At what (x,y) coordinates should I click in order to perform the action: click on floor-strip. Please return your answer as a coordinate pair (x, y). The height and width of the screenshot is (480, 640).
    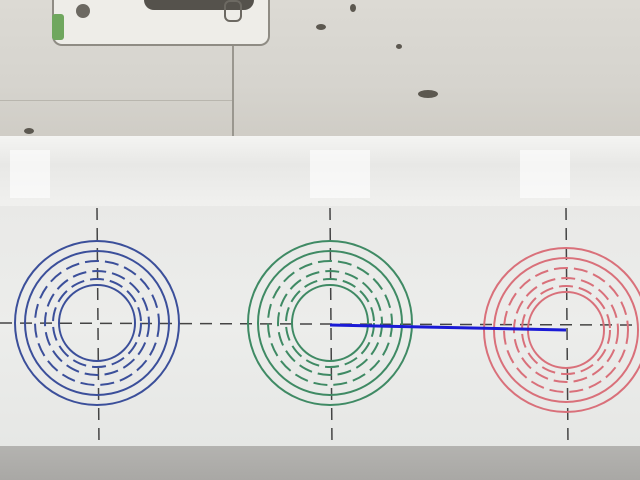
    Looking at the image, I should click on (320, 463).